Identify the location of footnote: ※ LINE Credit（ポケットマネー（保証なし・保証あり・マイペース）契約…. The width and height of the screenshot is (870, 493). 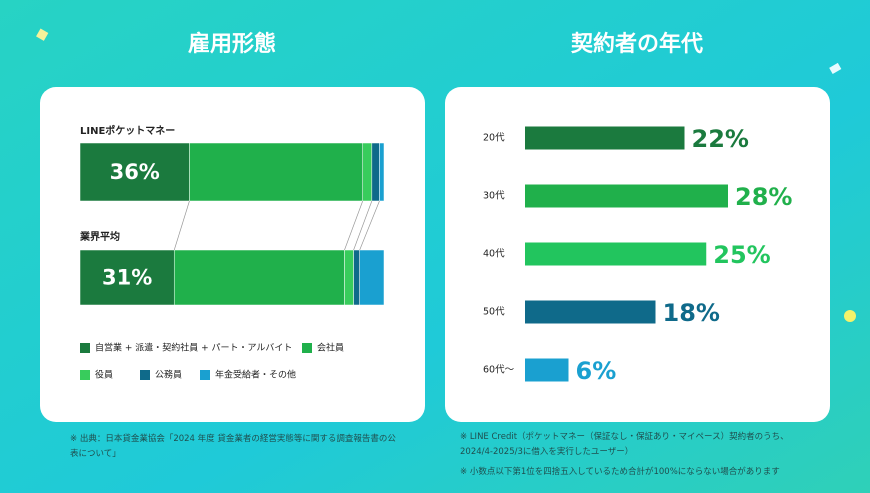
(624, 444).